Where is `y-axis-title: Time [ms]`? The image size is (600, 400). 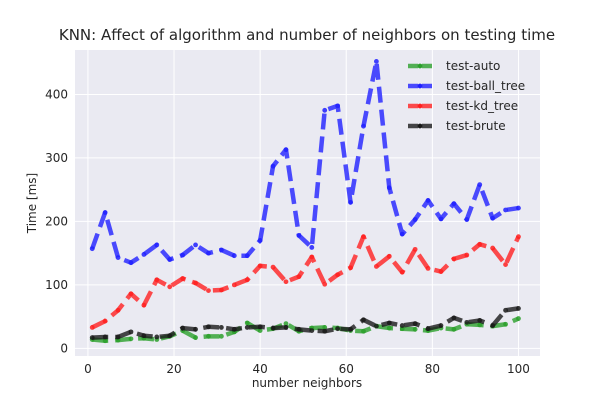 y-axis-title: Time [ms] is located at coordinates (32, 204).